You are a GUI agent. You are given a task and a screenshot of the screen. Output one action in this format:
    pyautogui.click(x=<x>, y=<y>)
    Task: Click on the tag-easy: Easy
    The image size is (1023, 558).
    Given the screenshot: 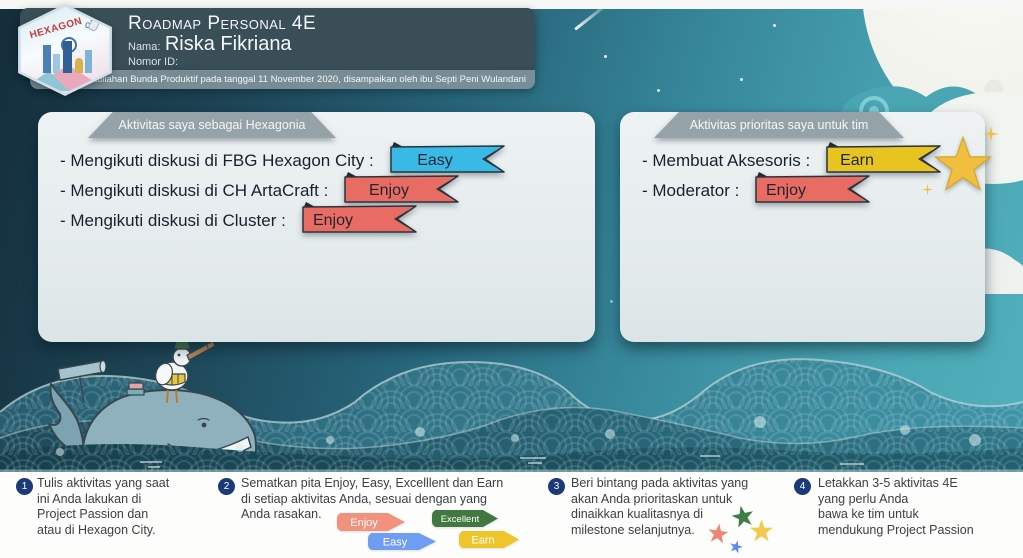 What is the action you would take?
    pyautogui.click(x=402, y=541)
    